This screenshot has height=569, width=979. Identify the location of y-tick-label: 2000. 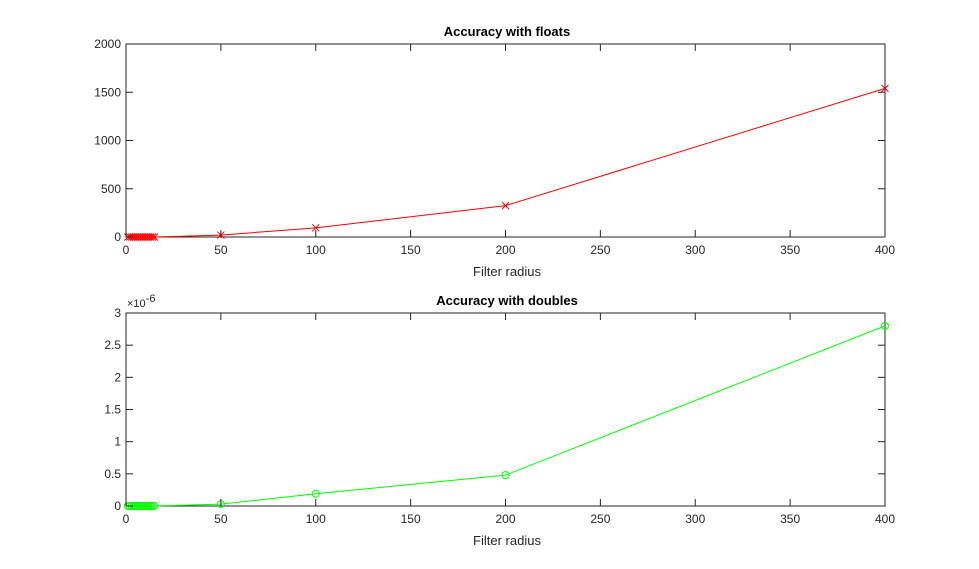
(107, 44).